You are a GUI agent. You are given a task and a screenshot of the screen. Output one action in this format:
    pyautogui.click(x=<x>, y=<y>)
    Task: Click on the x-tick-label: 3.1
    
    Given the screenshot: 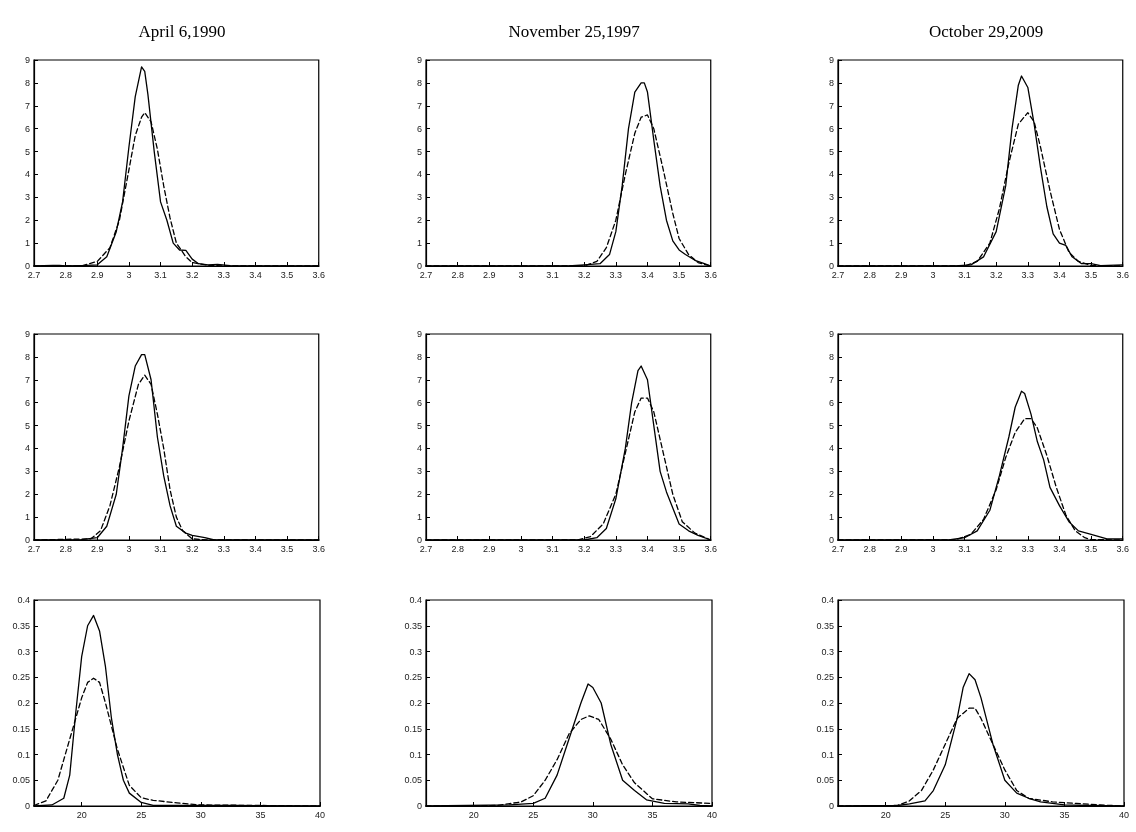 What is the action you would take?
    pyautogui.click(x=964, y=274)
    